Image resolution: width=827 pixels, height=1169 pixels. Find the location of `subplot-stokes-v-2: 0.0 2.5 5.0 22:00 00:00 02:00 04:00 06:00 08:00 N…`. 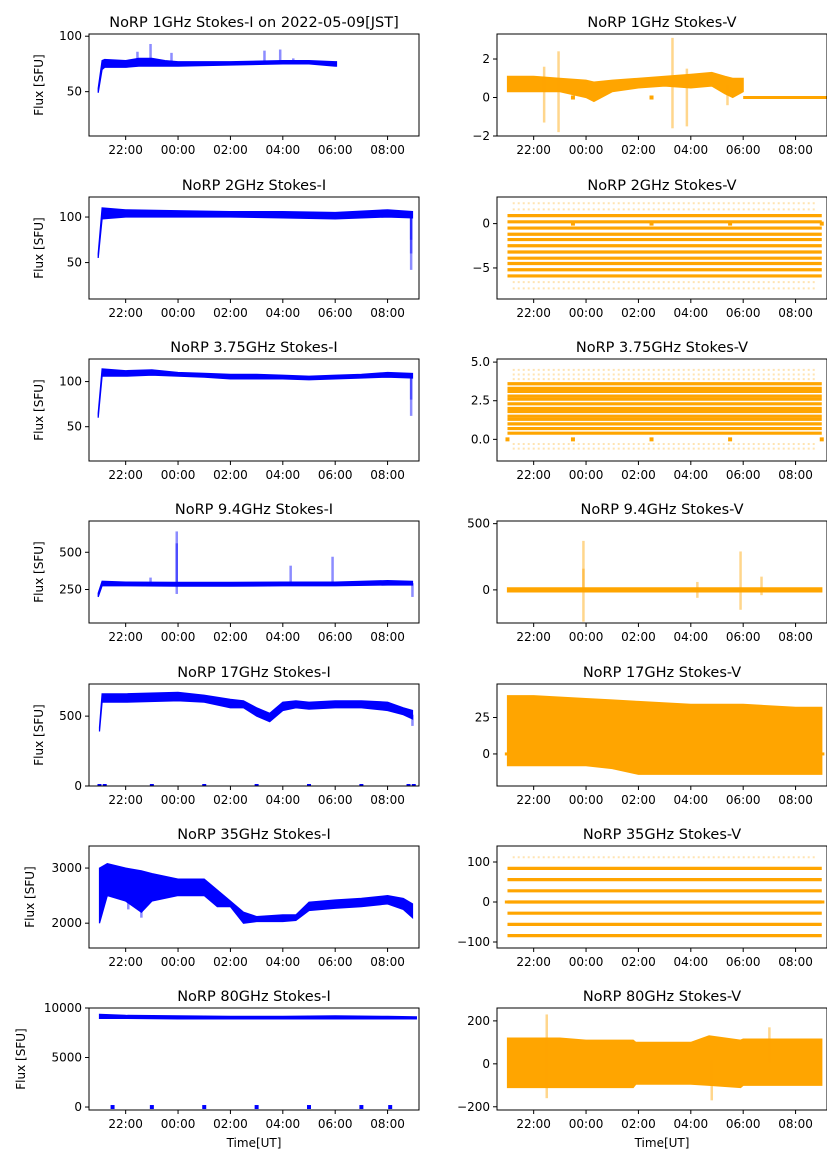

subplot-stokes-v-2: 0.0 2.5 5.0 22:00 00:00 02:00 04:00 06:00 08:00 N… is located at coordinates (649, 411).